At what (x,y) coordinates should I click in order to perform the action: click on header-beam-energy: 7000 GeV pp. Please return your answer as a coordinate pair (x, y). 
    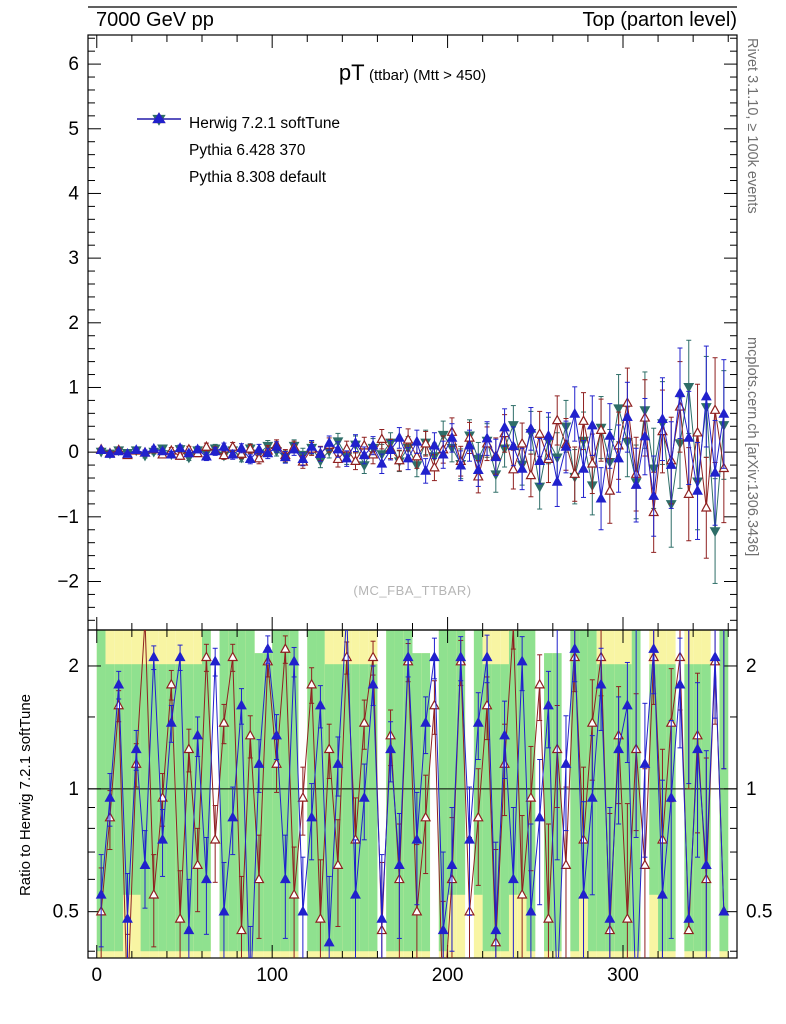
    Looking at the image, I should click on (155, 20).